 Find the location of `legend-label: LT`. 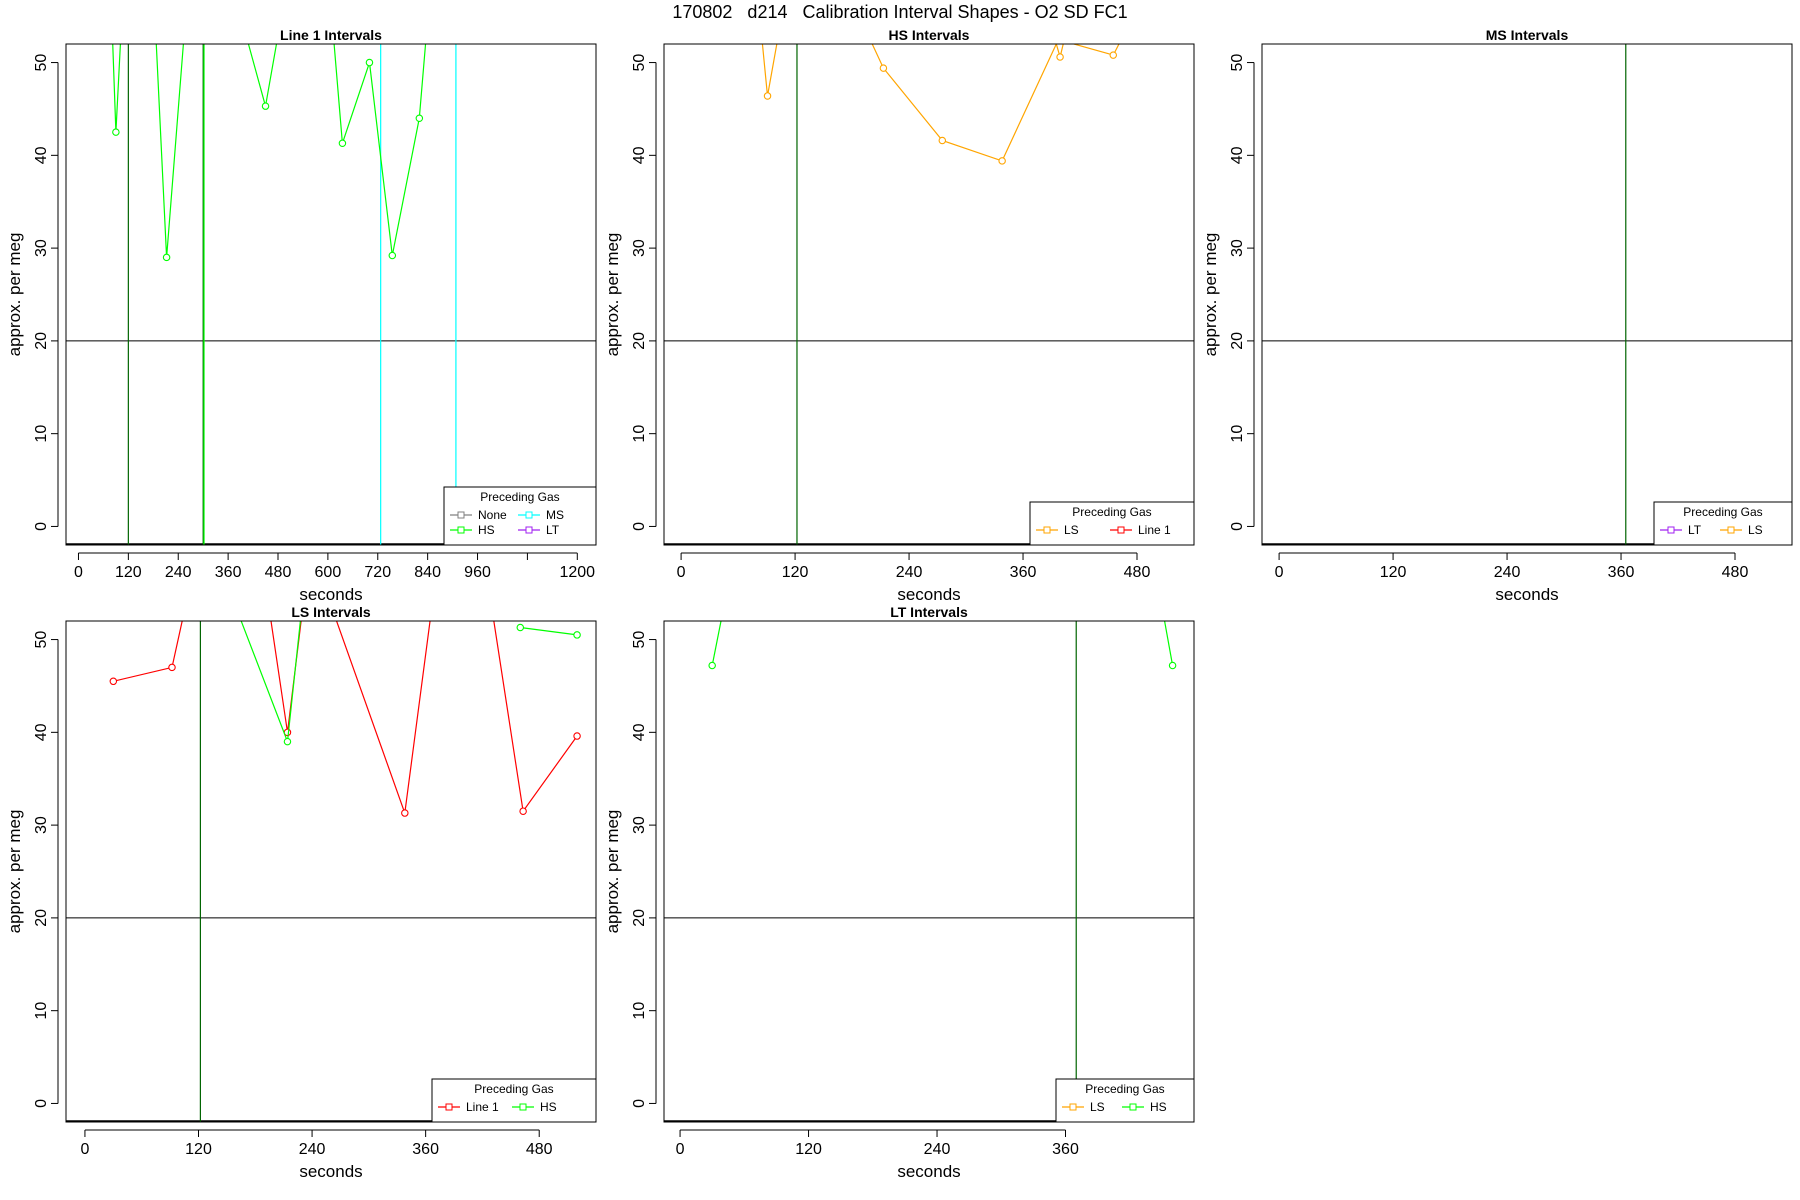

legend-label: LT is located at coordinates (553, 530).